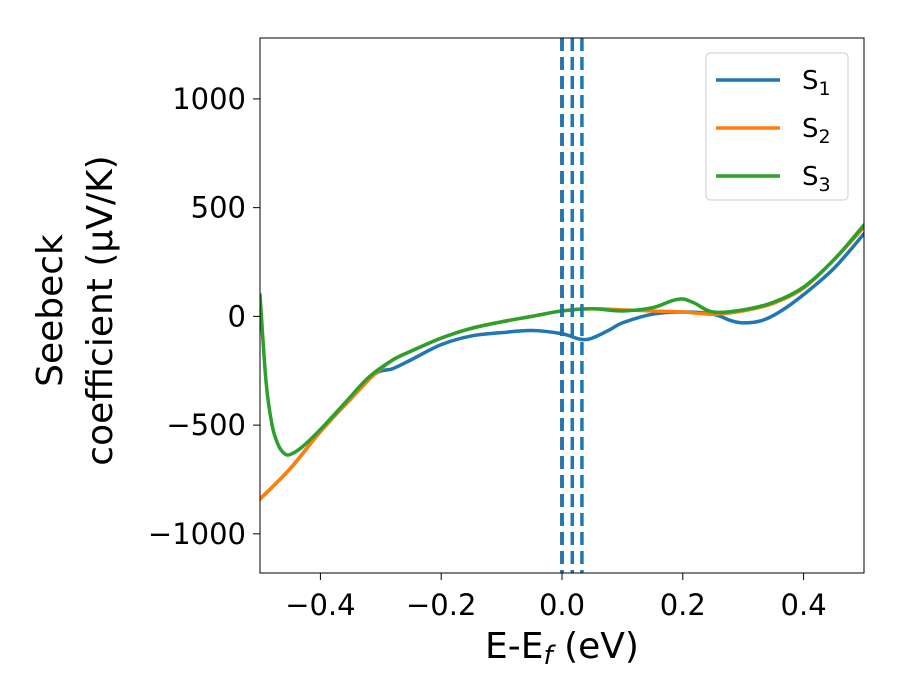  Describe the element at coordinates (816, 179) in the screenshot. I see `legend-label-s3: S3` at that location.